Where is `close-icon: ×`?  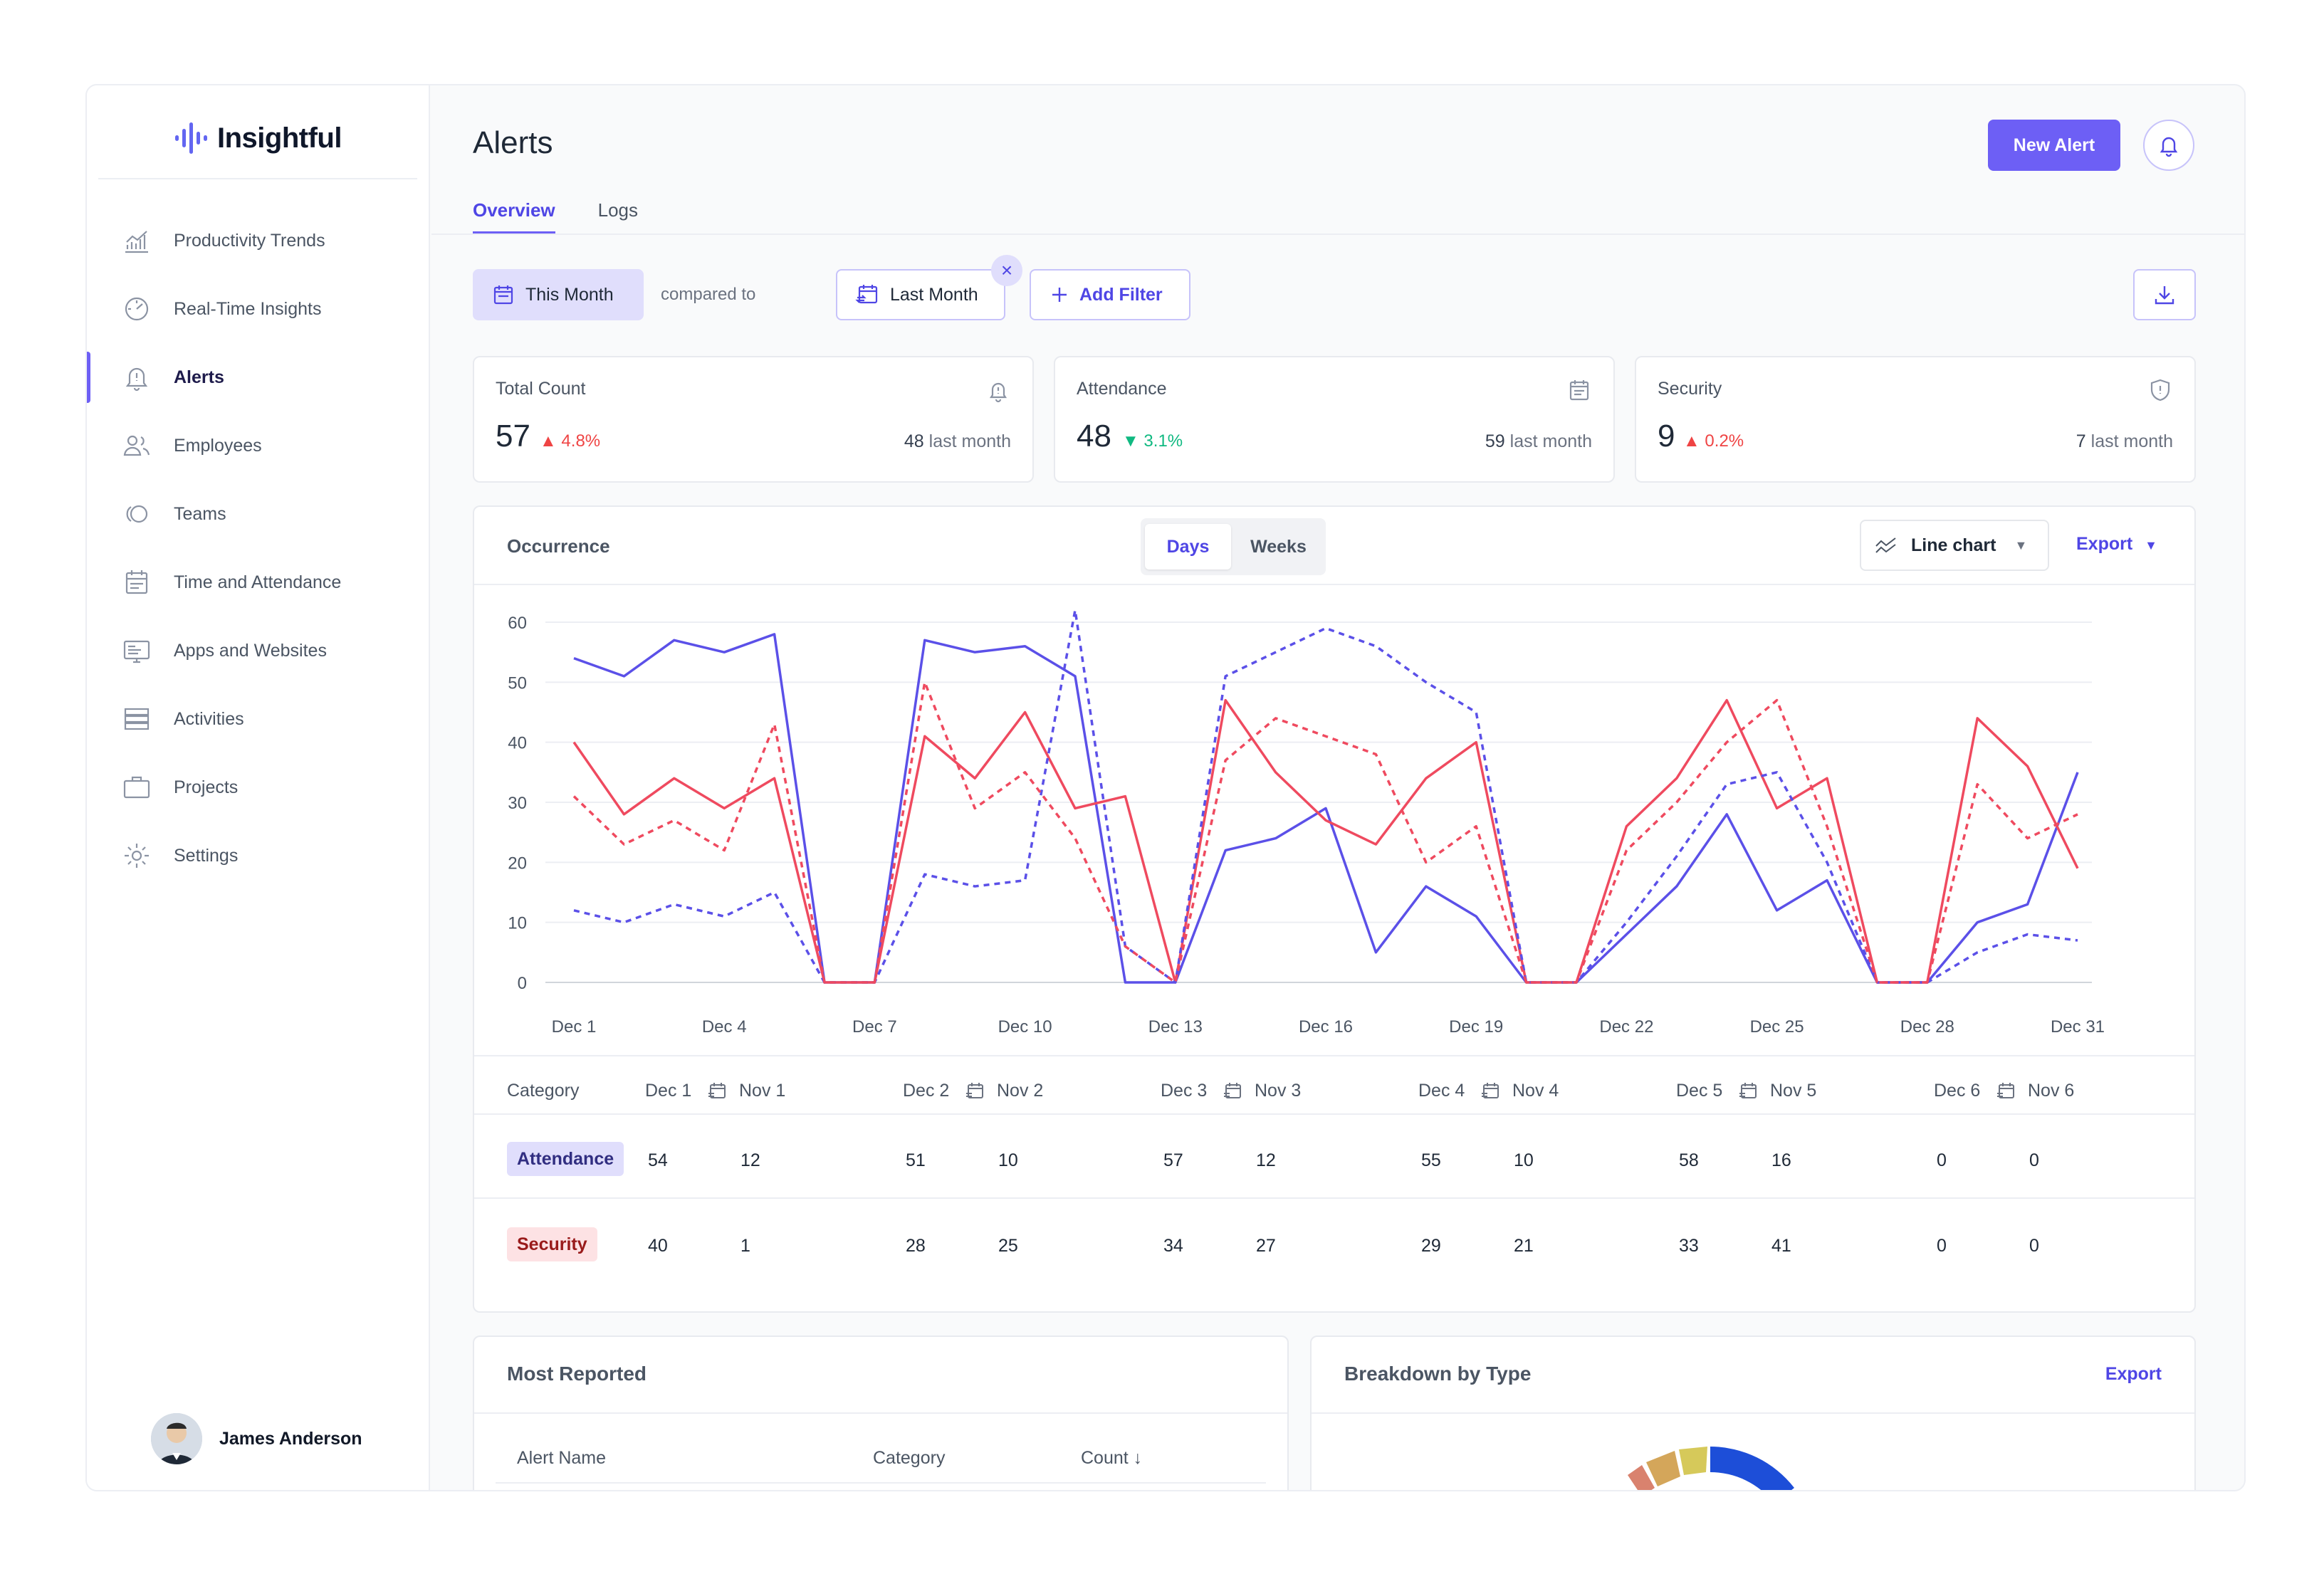
close-icon: × is located at coordinates (1006, 270).